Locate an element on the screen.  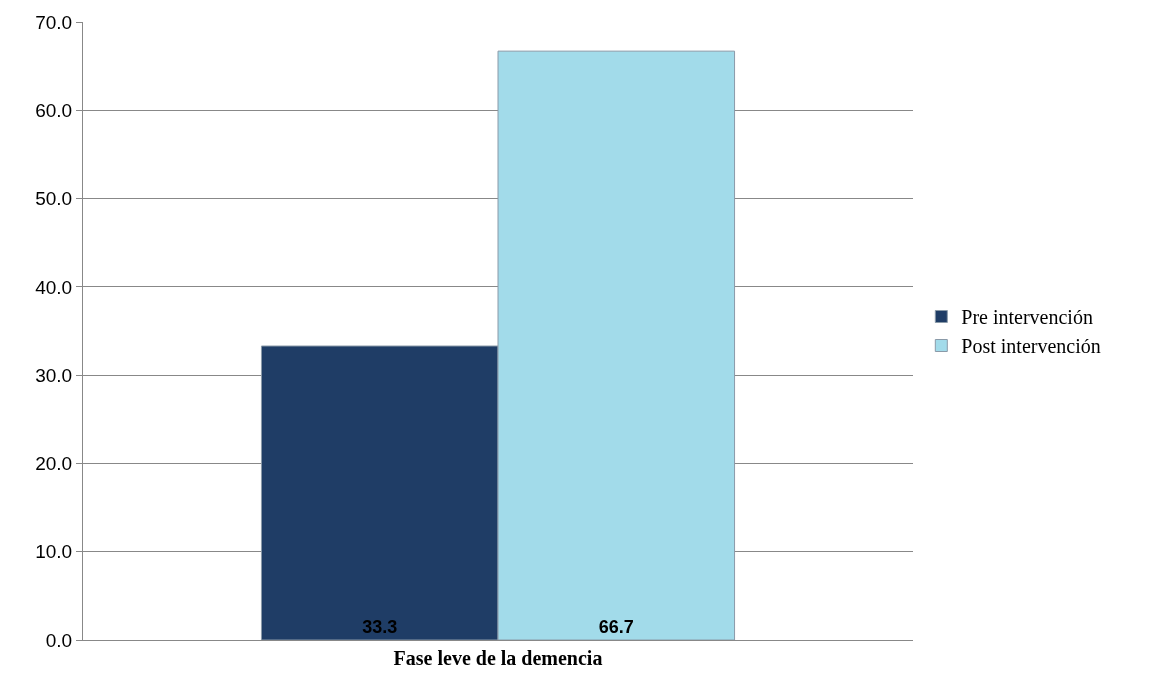
legend-label: Post intervención is located at coordinates (1031, 346).